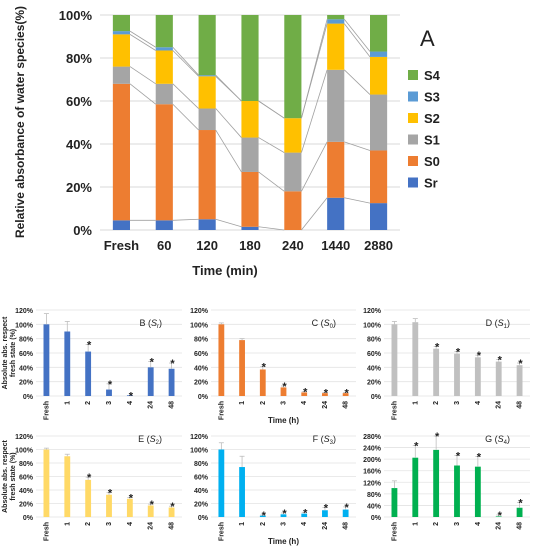  What do you see at coordinates (88, 524) in the screenshot?
I see `panel-e-x-tick-label: 2` at bounding box center [88, 524].